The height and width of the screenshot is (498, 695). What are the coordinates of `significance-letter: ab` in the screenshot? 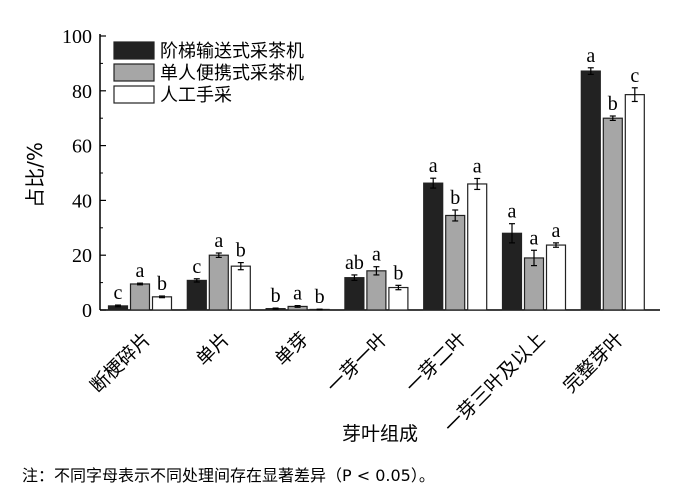 It's located at (354, 263).